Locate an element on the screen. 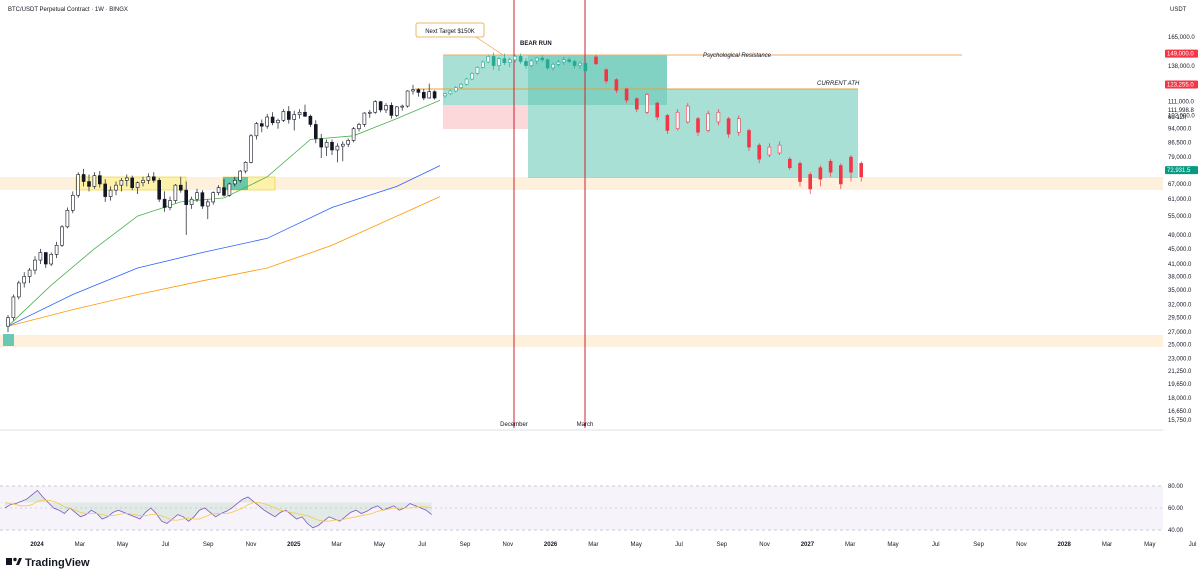  time-tick: 2025 is located at coordinates (294, 545).